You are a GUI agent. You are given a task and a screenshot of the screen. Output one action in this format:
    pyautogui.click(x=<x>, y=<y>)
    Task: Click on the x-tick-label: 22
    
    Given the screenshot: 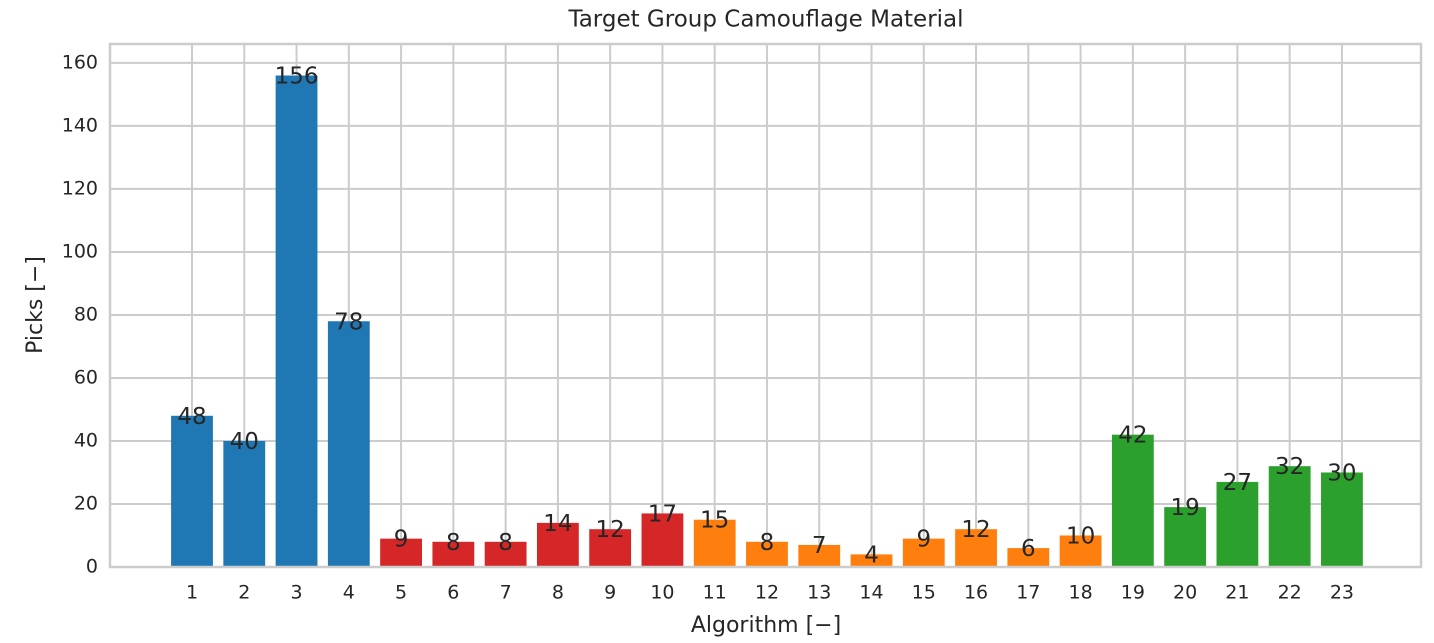 What is the action you would take?
    pyautogui.click(x=1290, y=593)
    